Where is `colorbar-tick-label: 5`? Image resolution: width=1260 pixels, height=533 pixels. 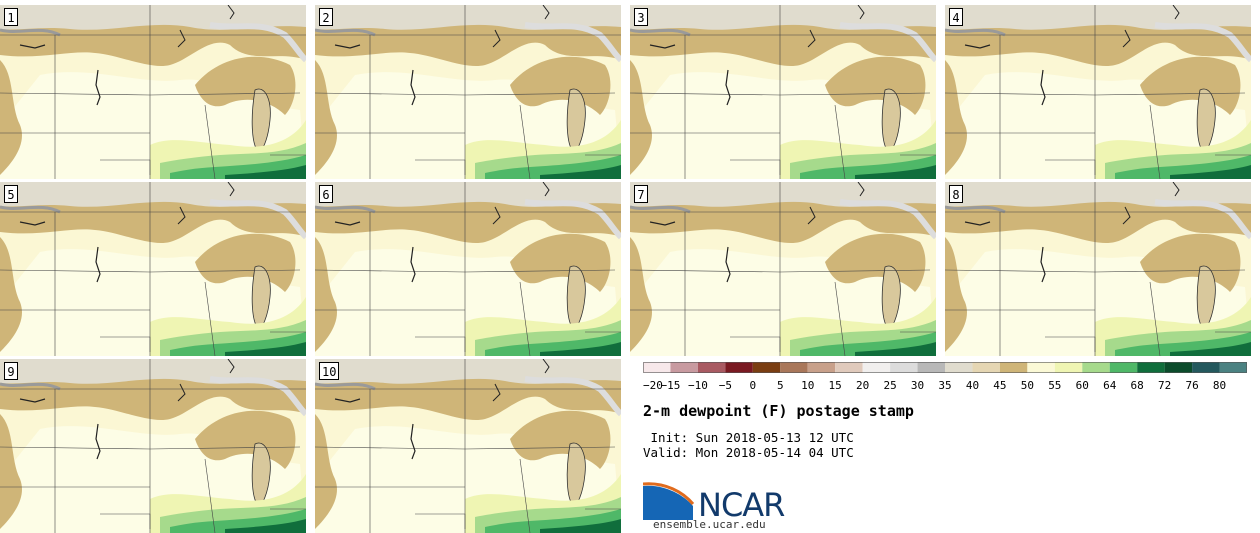 colorbar-tick-label: 5 is located at coordinates (780, 385).